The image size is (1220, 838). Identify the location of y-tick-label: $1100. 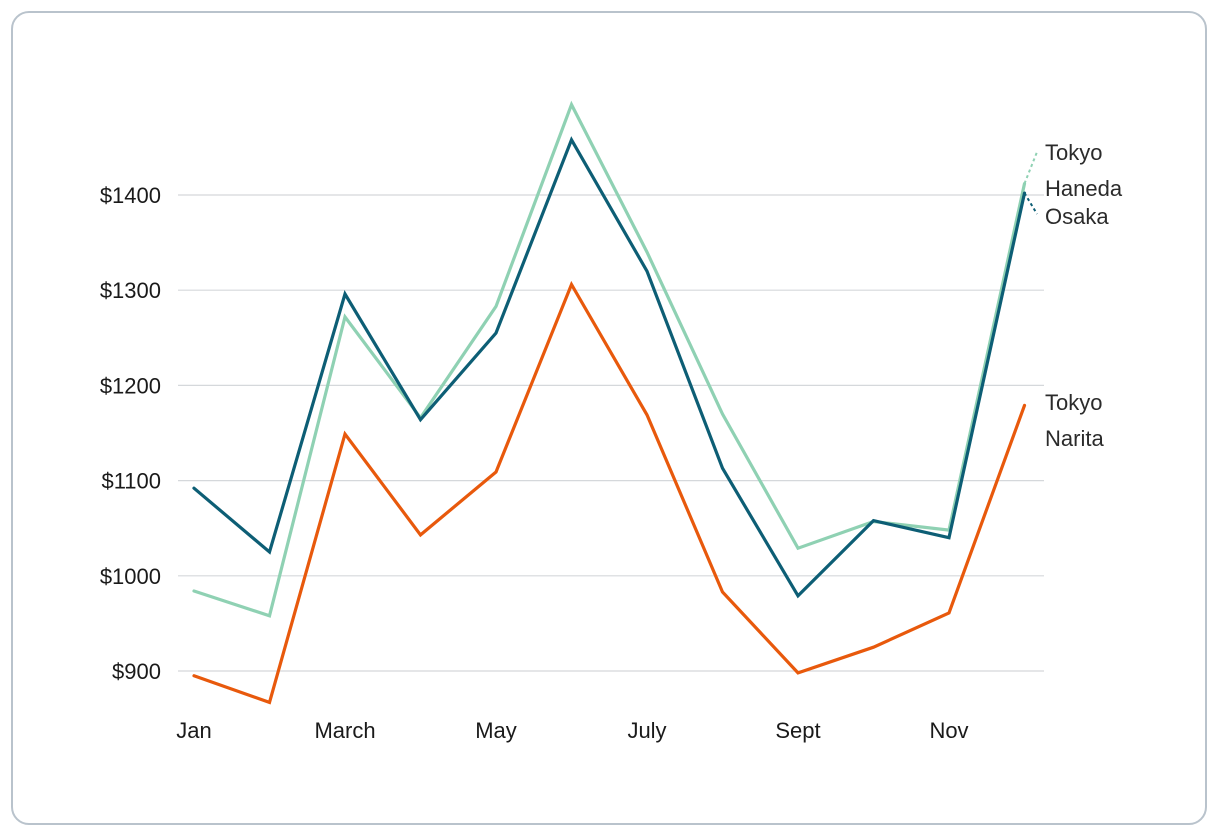
(131, 481).